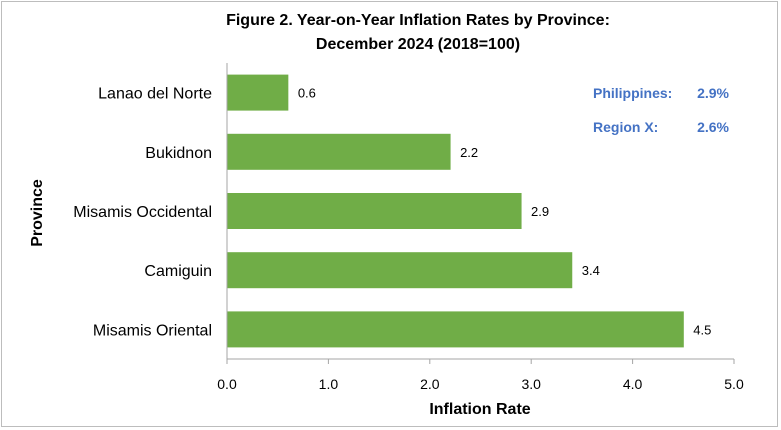 This screenshot has height=430, width=781. I want to click on data-label-lanao-del-norte: 0.6, so click(307, 93).